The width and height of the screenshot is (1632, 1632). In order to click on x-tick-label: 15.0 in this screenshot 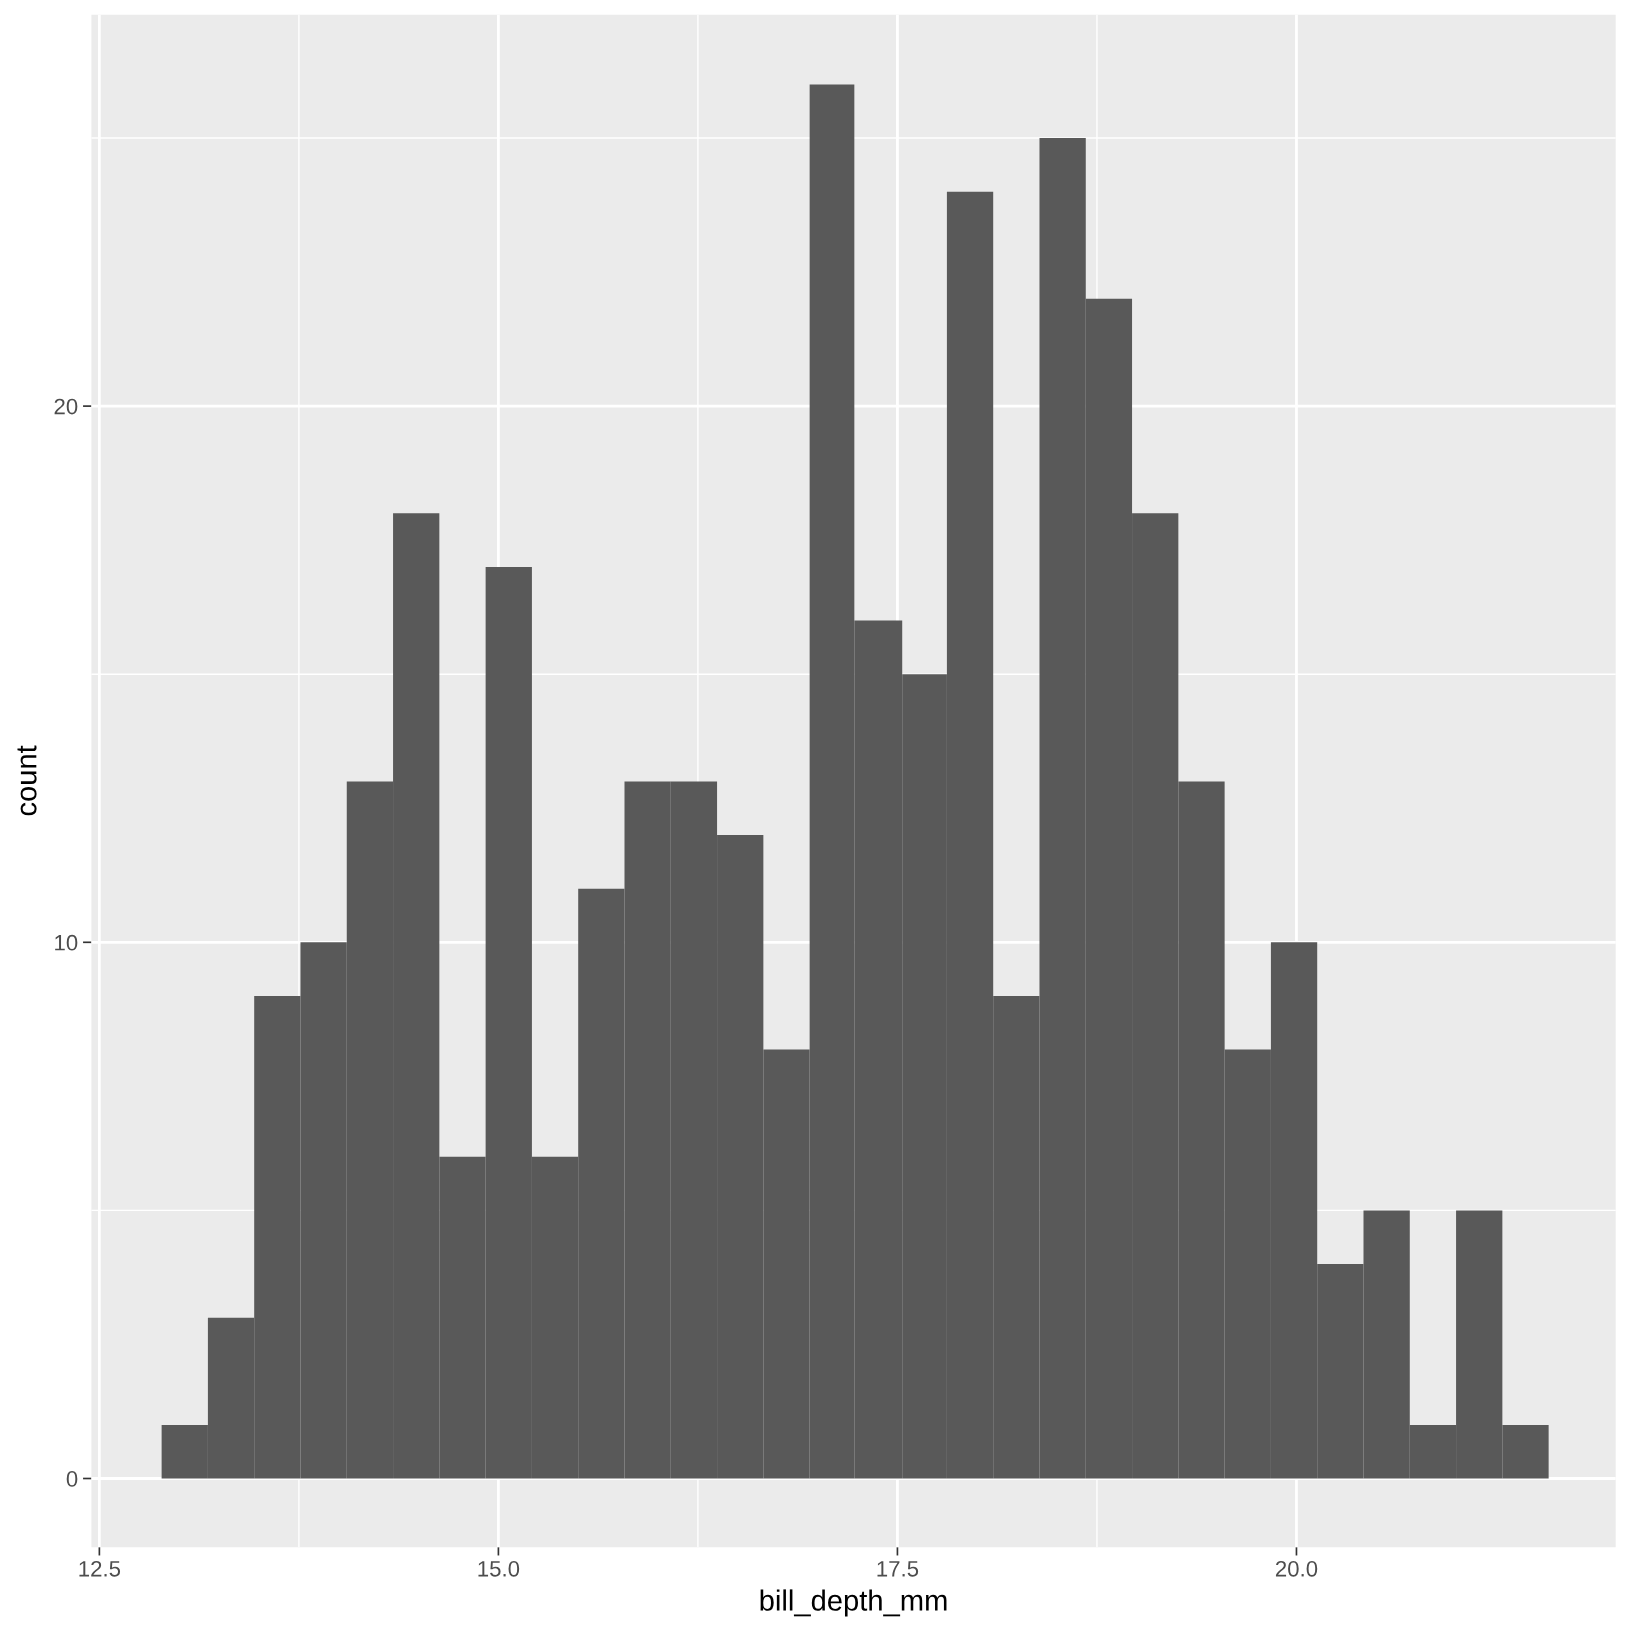, I will do `click(499, 1568)`.